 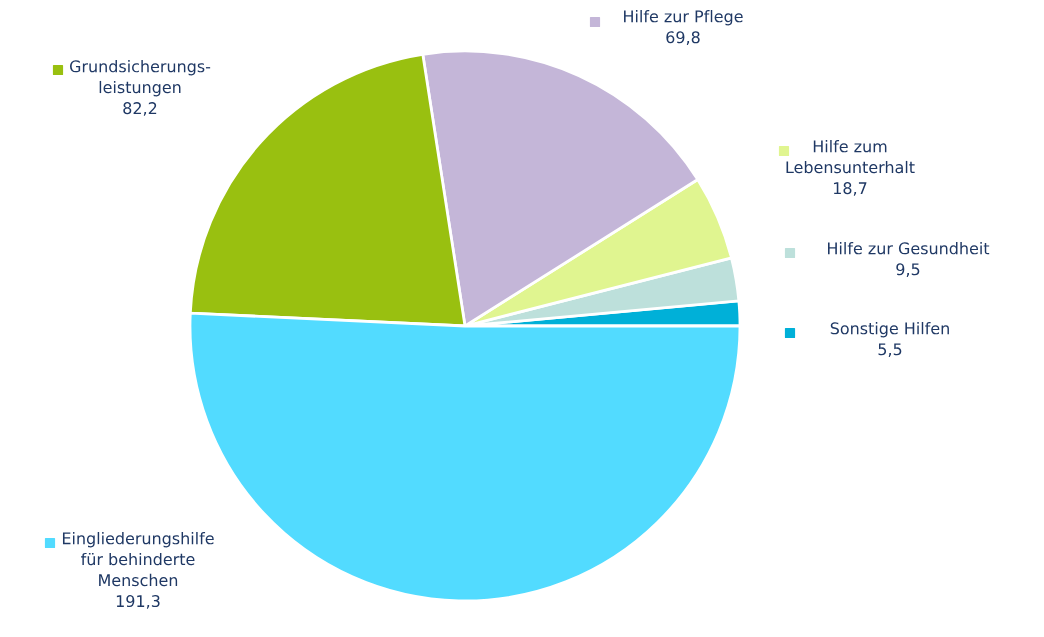 What do you see at coordinates (683, 38) in the screenshot?
I see `data-label: 69,8` at bounding box center [683, 38].